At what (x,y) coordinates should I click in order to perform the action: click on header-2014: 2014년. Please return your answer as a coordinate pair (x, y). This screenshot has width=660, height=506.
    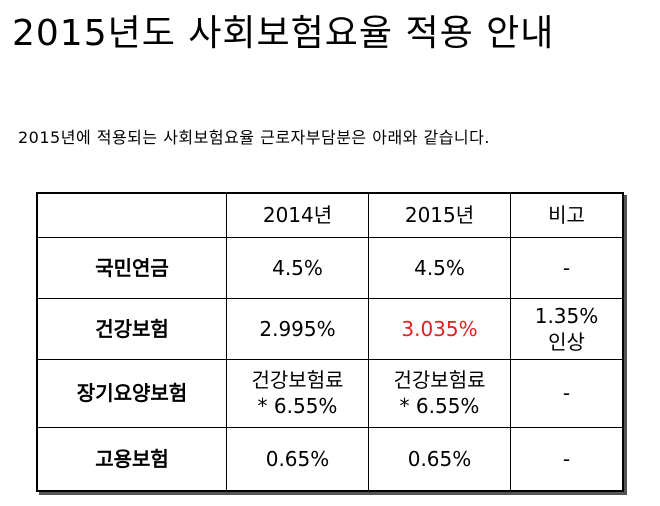
    Looking at the image, I should click on (297, 215).